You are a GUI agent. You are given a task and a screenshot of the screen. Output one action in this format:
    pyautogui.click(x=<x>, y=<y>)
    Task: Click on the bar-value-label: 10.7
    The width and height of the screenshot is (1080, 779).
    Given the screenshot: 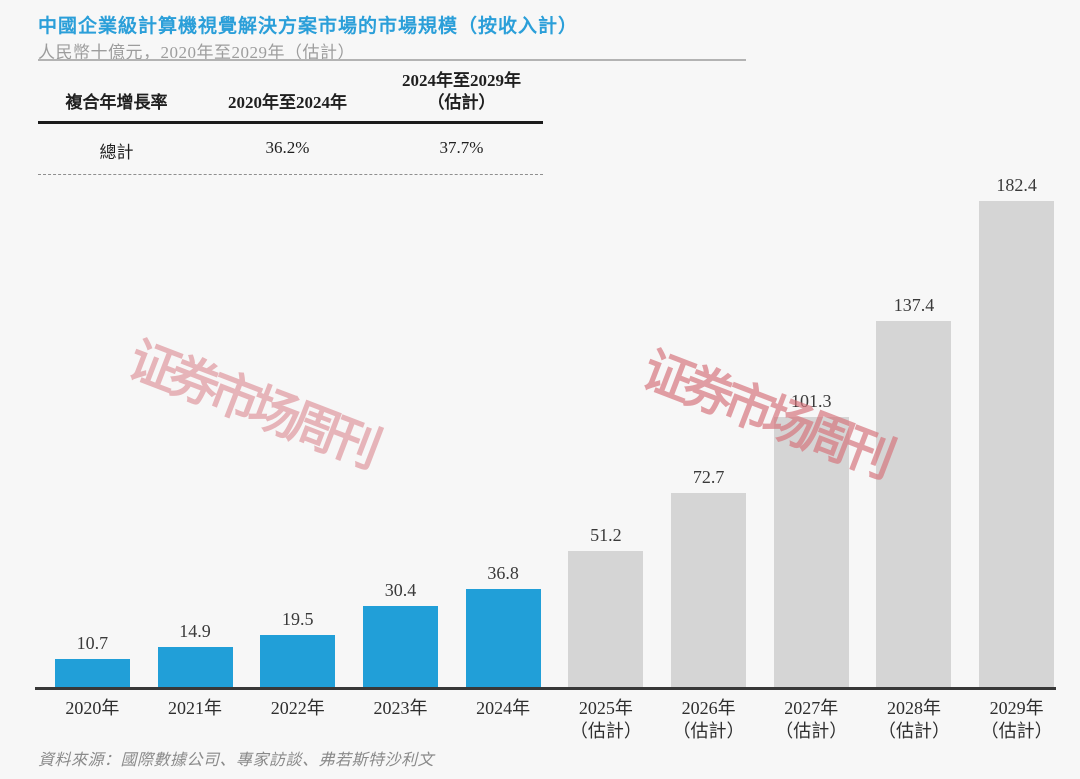 What is the action you would take?
    pyautogui.click(x=92, y=642)
    